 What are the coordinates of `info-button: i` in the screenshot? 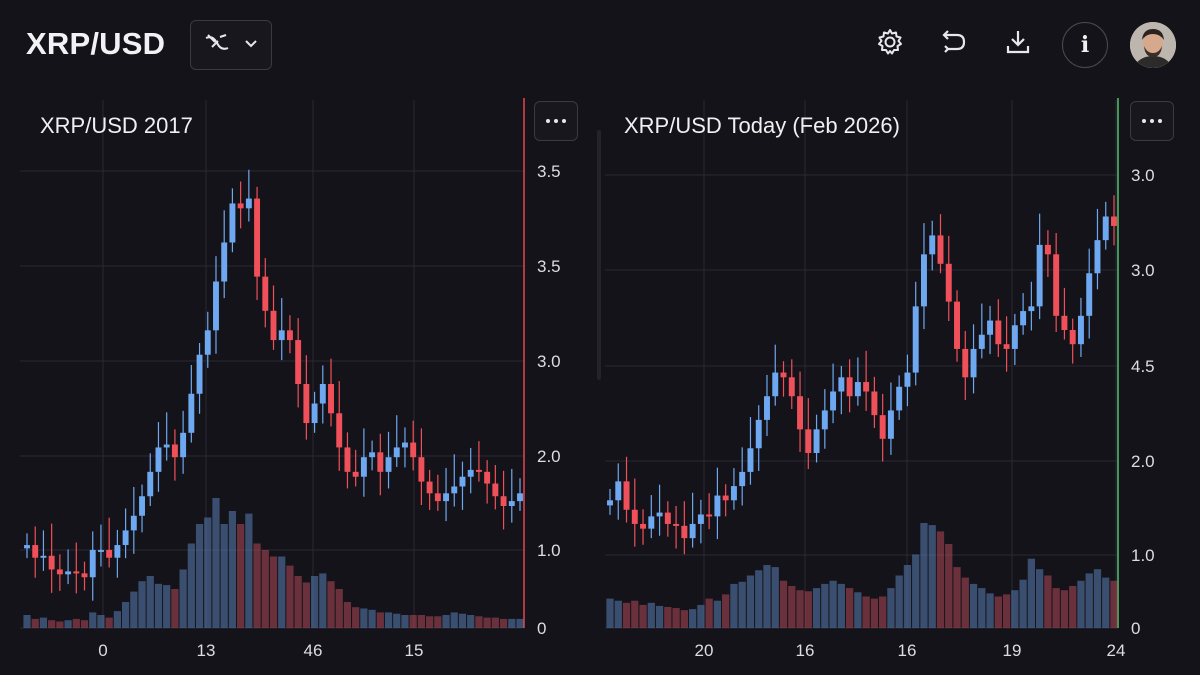 It's located at (1085, 45).